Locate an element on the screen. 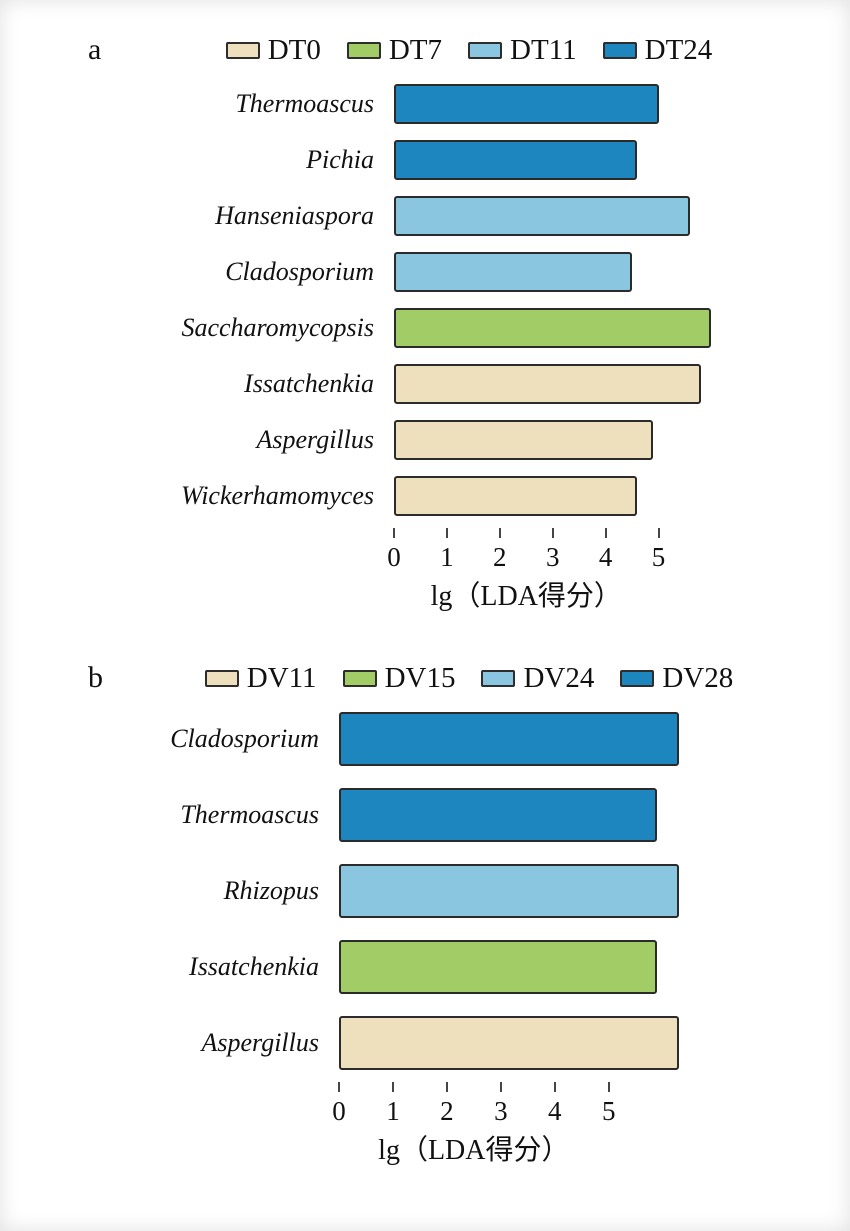 This screenshot has height=1231, width=850. legend-item-dt7: DT7 is located at coordinates (394, 50).